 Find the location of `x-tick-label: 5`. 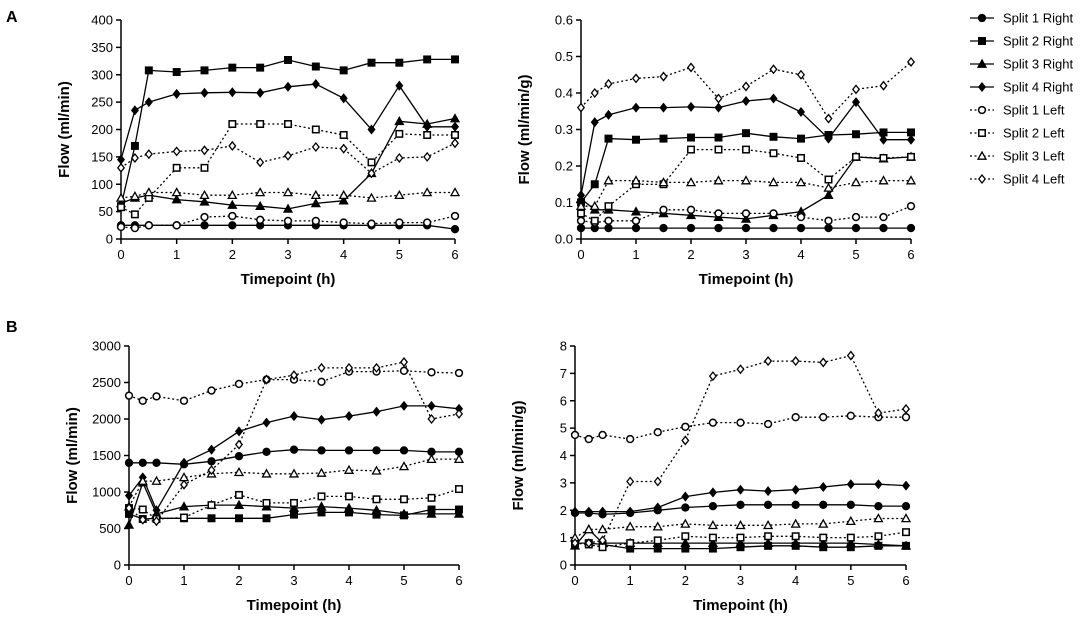

x-tick-label: 5 is located at coordinates (850, 580).